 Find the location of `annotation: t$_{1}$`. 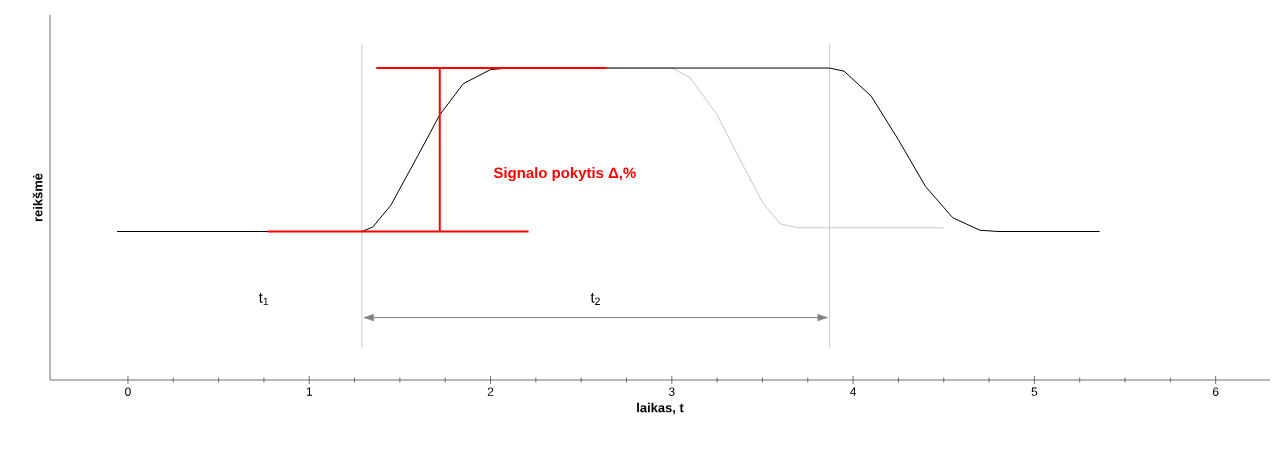

annotation: t$_{1}$ is located at coordinates (263, 298).